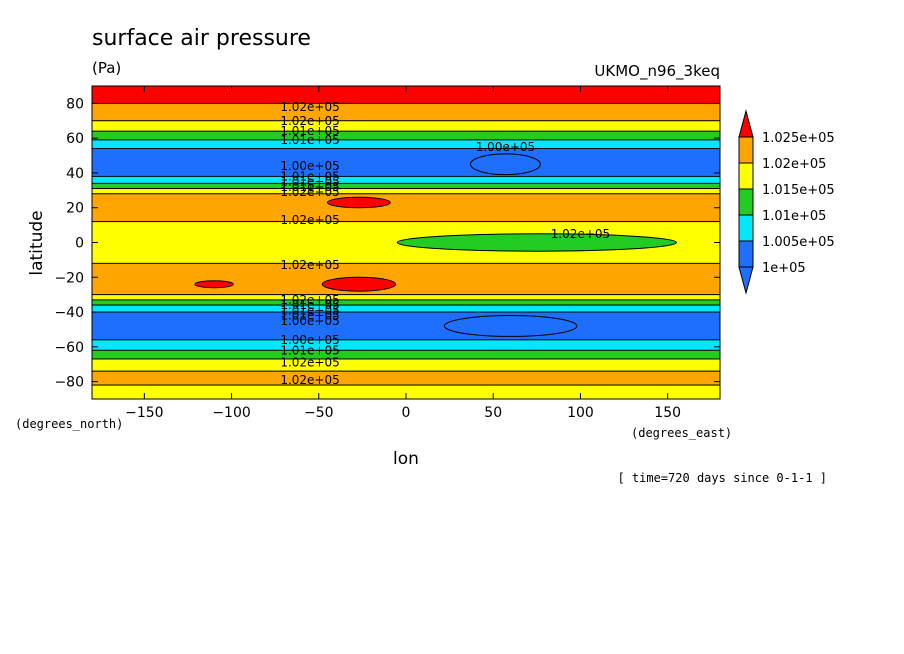 This screenshot has height=654, width=904. I want to click on y-tick-label-3: −20, so click(69, 278).